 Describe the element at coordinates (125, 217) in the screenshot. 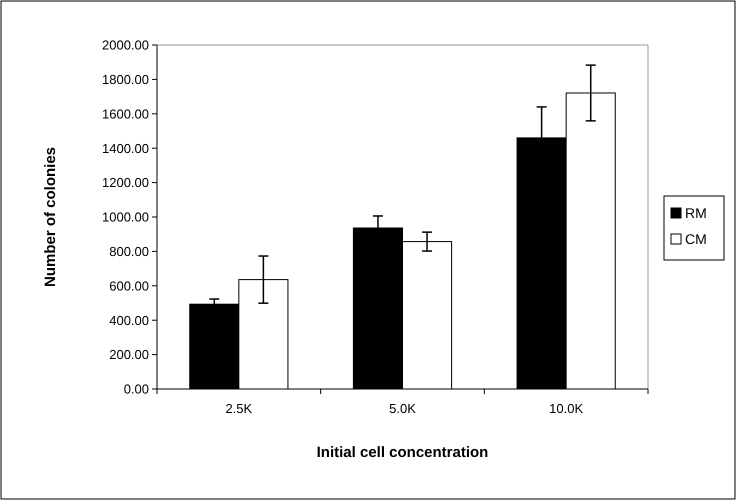

I see `y-tick-label: 1000.00` at that location.